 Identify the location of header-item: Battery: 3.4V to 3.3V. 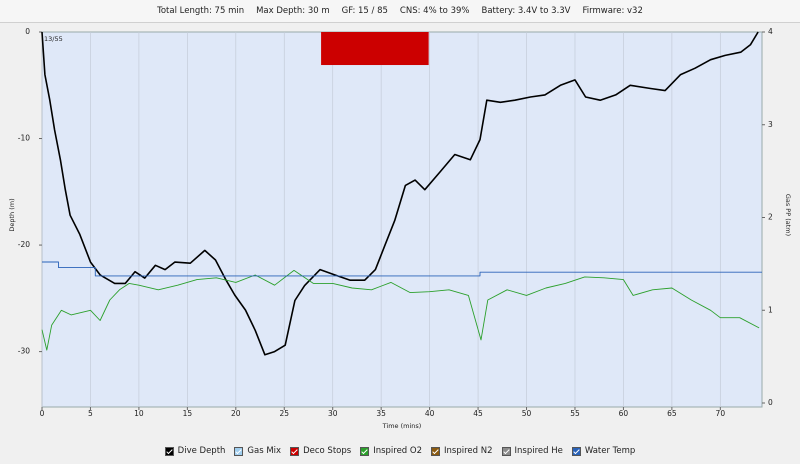
(526, 11).